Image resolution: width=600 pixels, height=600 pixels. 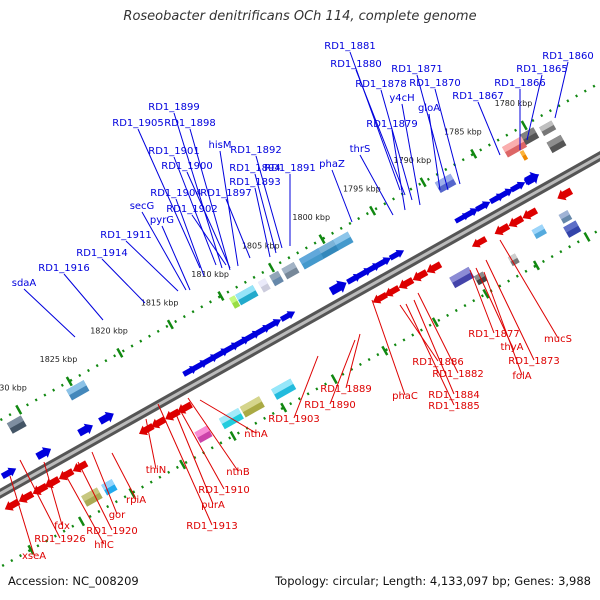 I want to click on gene-label: RD1_1897, so click(x=225, y=193).